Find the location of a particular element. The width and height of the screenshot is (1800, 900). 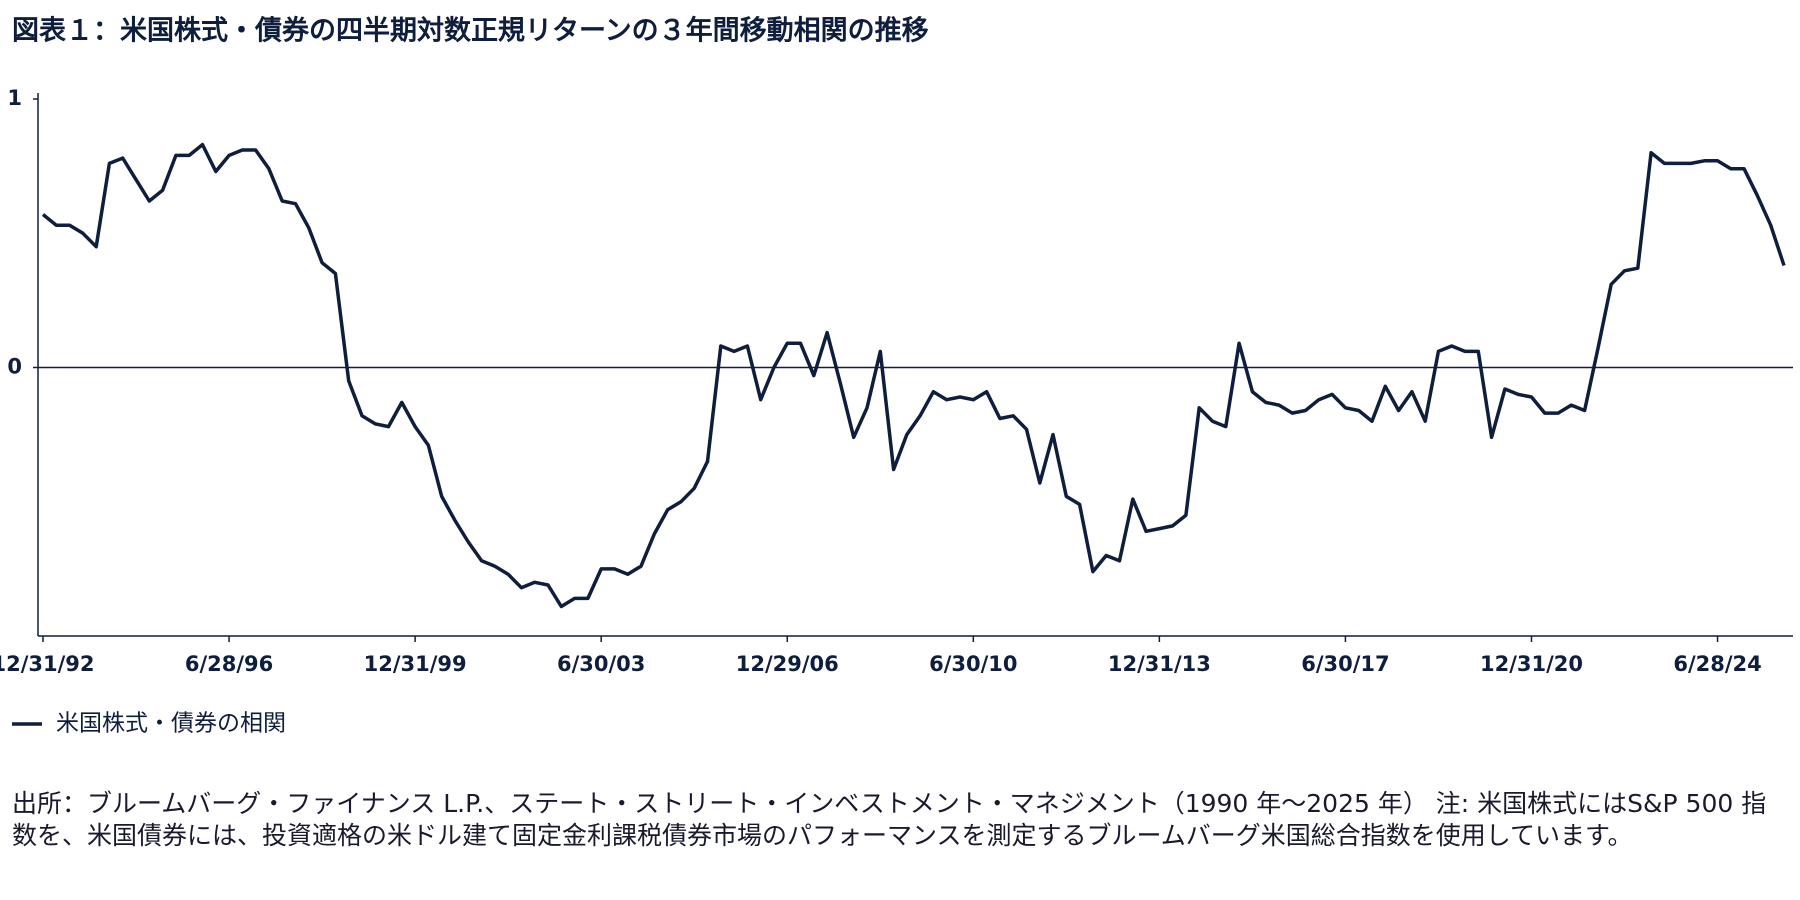

y-tick-label: 0 is located at coordinates (14, 367).